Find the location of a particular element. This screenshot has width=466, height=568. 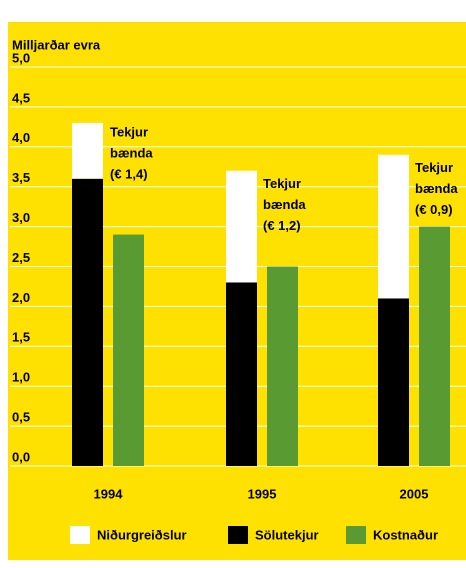

y-tick-label: 2,0 is located at coordinates (21, 297).